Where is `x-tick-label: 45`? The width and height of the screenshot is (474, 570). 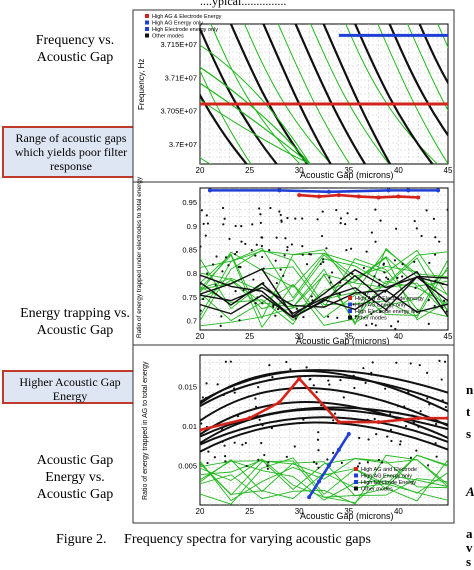
x-tick-label: 45 is located at coordinates (448, 170).